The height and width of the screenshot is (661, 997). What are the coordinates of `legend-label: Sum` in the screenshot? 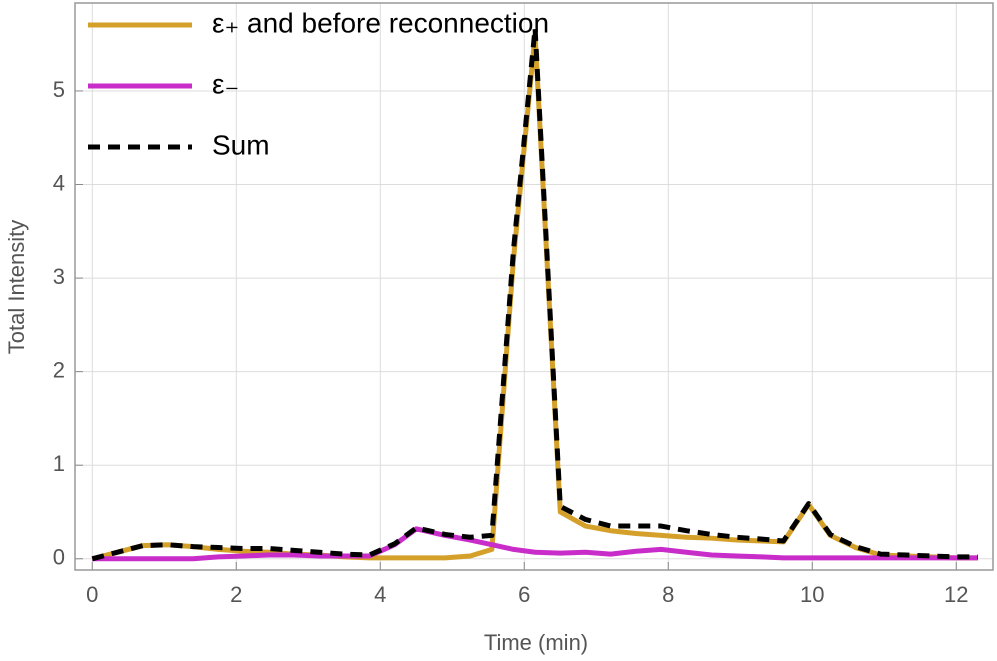 It's located at (241, 144).